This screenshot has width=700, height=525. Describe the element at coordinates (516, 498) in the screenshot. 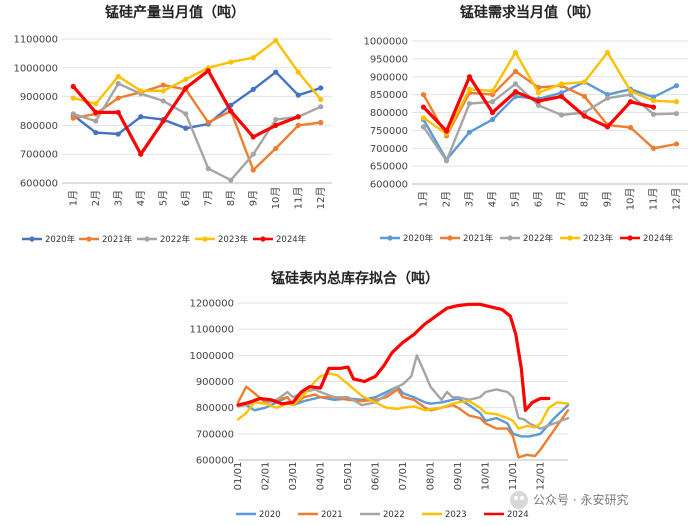

I see `wechat-icon-eye-left` at that location.